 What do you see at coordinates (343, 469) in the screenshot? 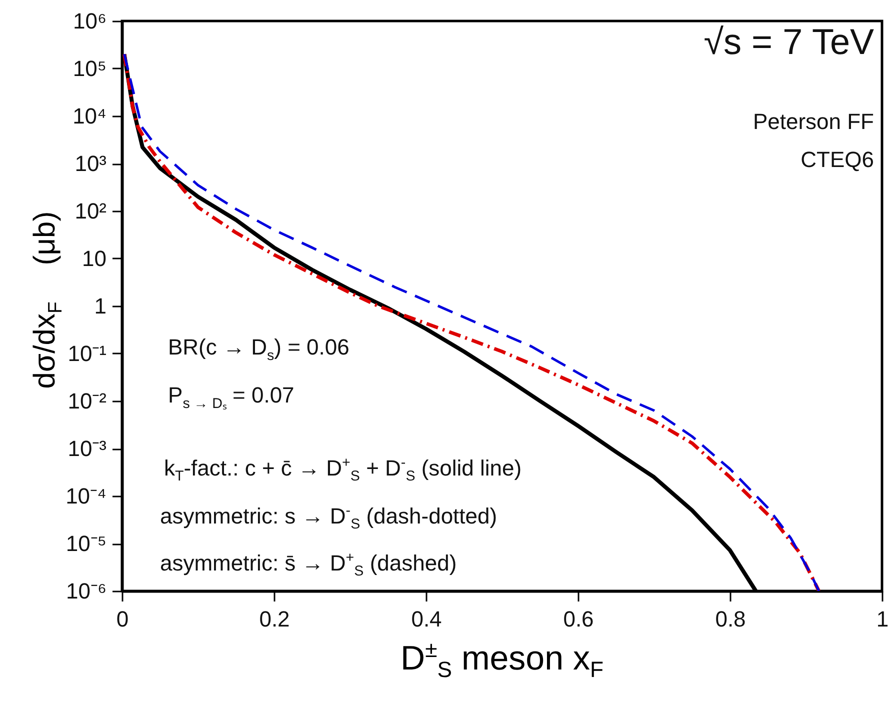
I see `text: k$_{T}$-fact.: c + c̄ → D$^{+}$$_{S}$ + D$^{-}$$_{S}$ (solid line)` at bounding box center [343, 469].